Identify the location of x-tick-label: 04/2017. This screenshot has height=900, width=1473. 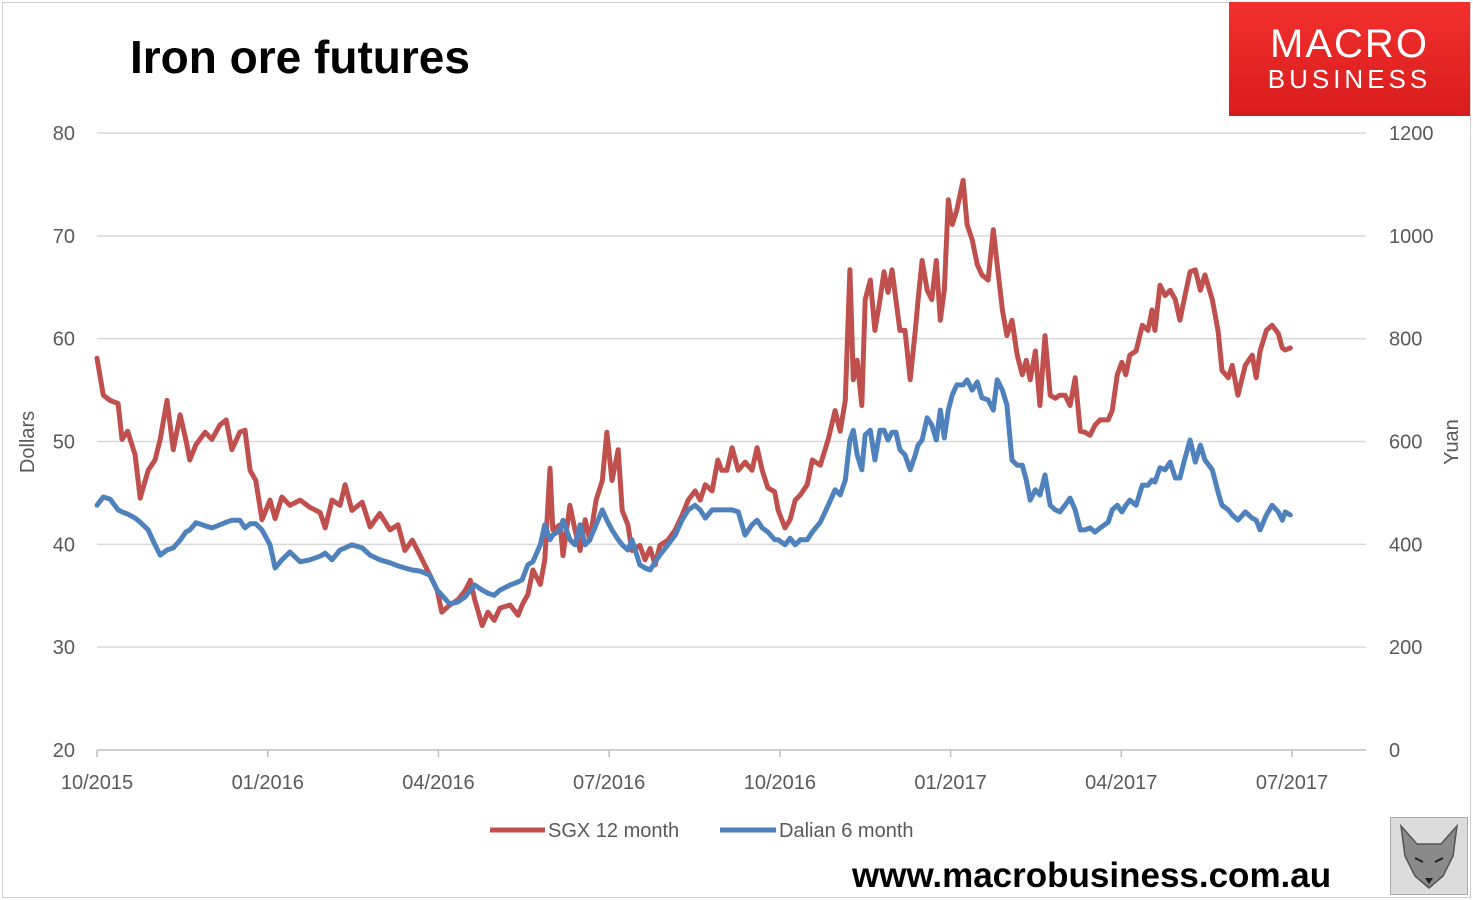
(1121, 783).